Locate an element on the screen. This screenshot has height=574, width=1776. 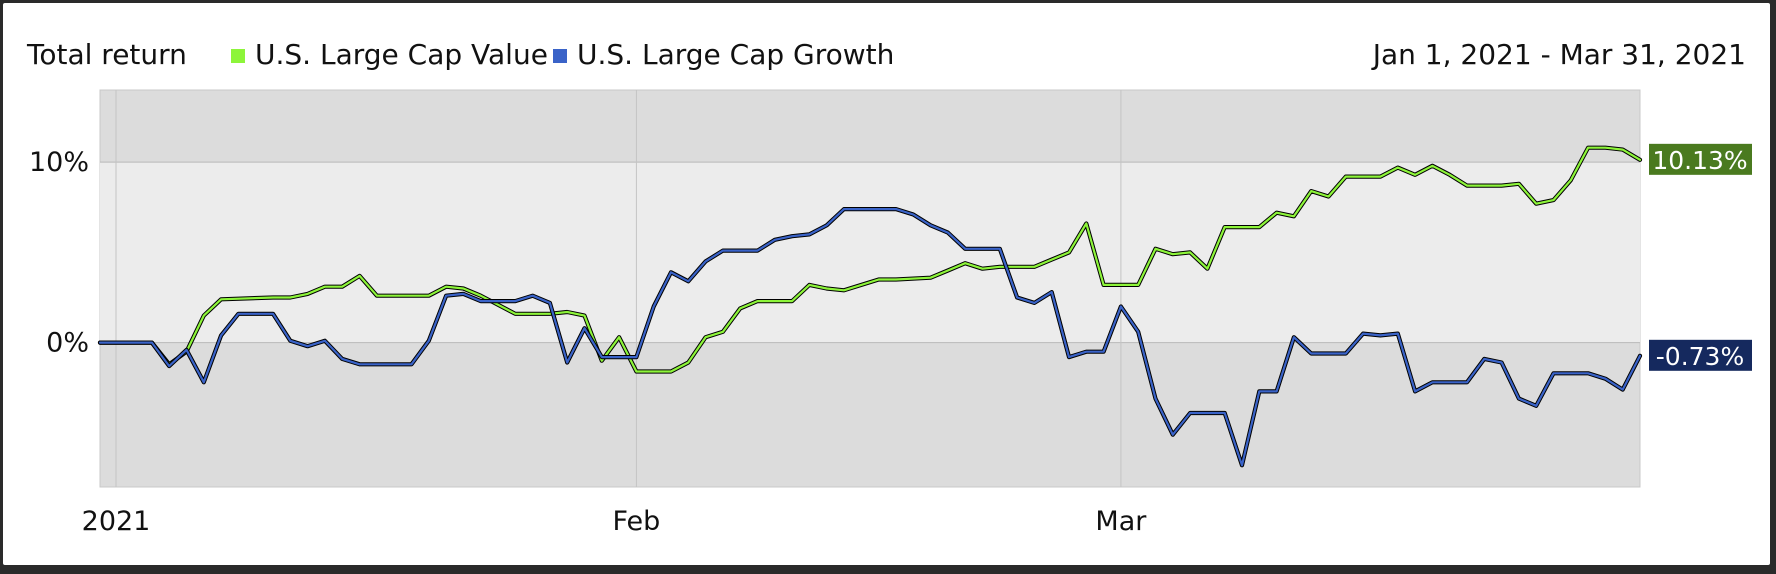
end-value-badge: -0.73% is located at coordinates (1700, 355).